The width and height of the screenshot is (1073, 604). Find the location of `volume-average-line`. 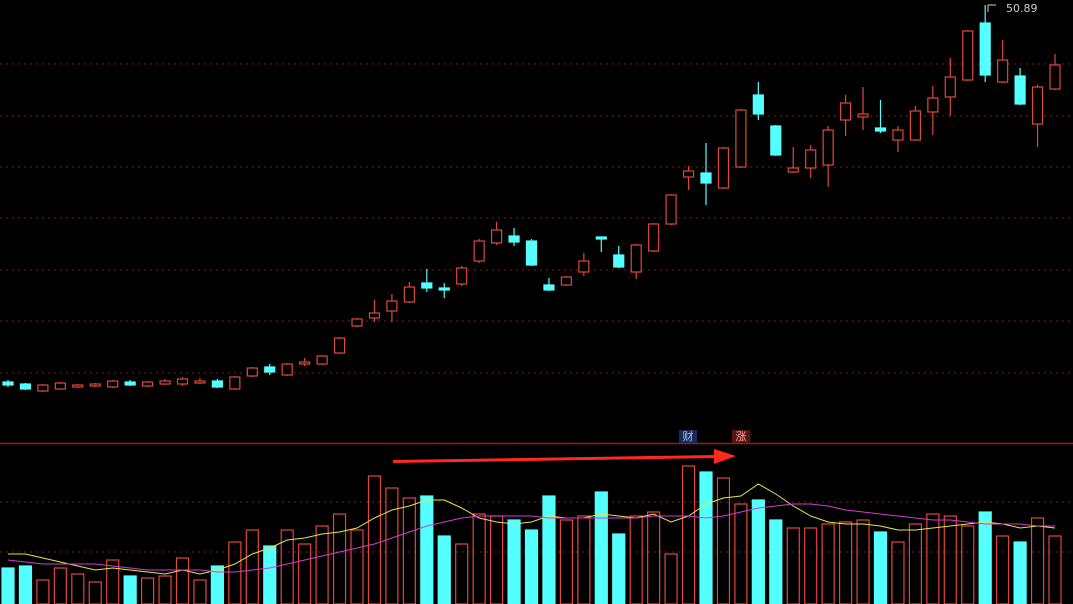

volume-average-line is located at coordinates (531, 538).